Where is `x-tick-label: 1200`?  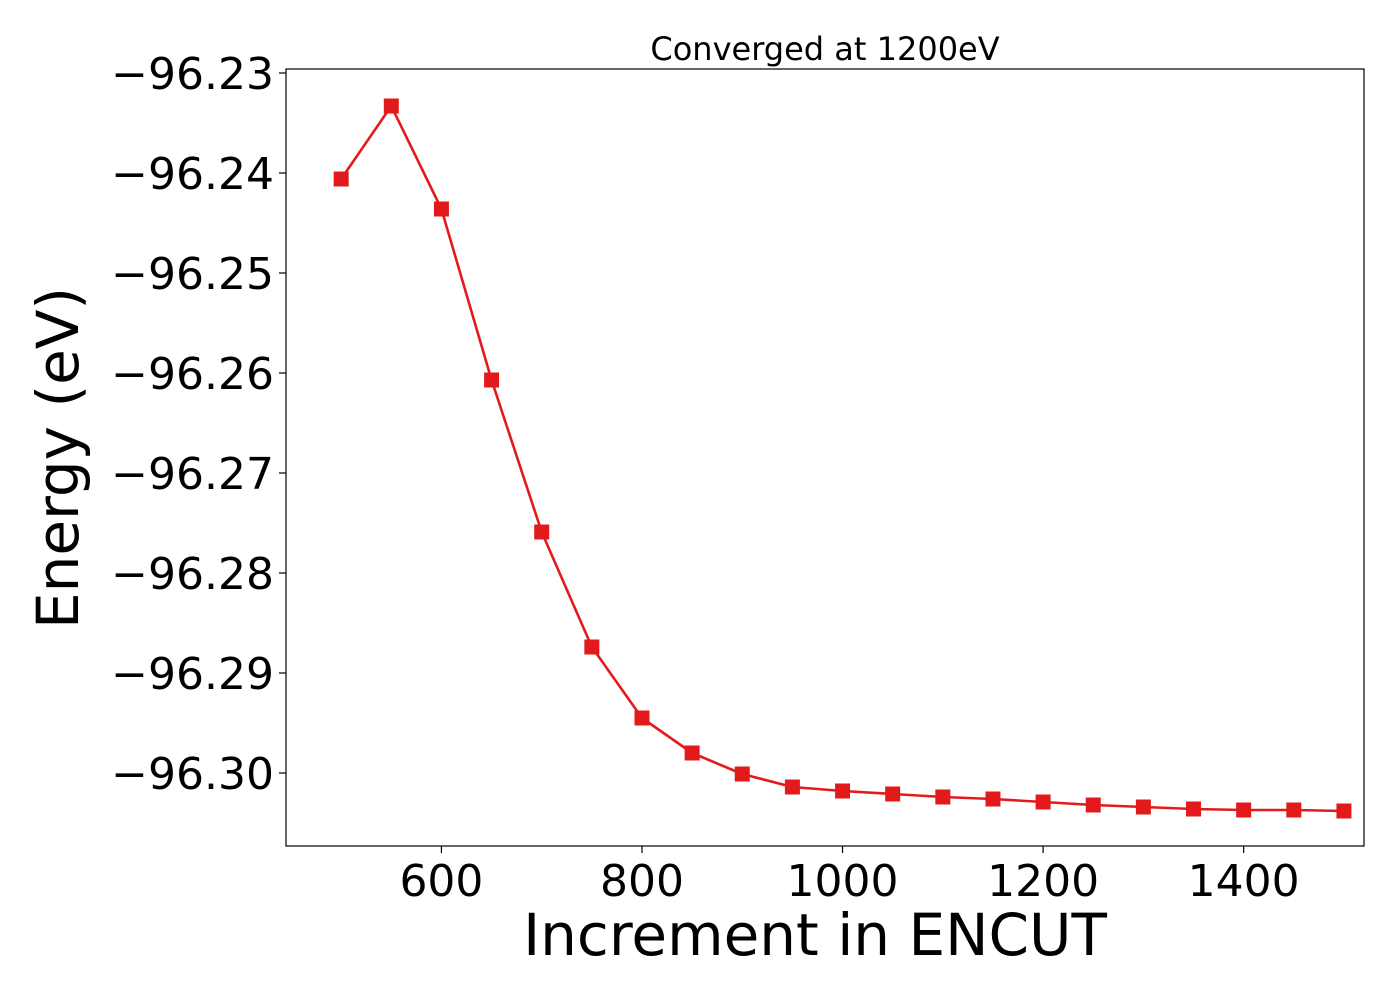
x-tick-label: 1200 is located at coordinates (1043, 881).